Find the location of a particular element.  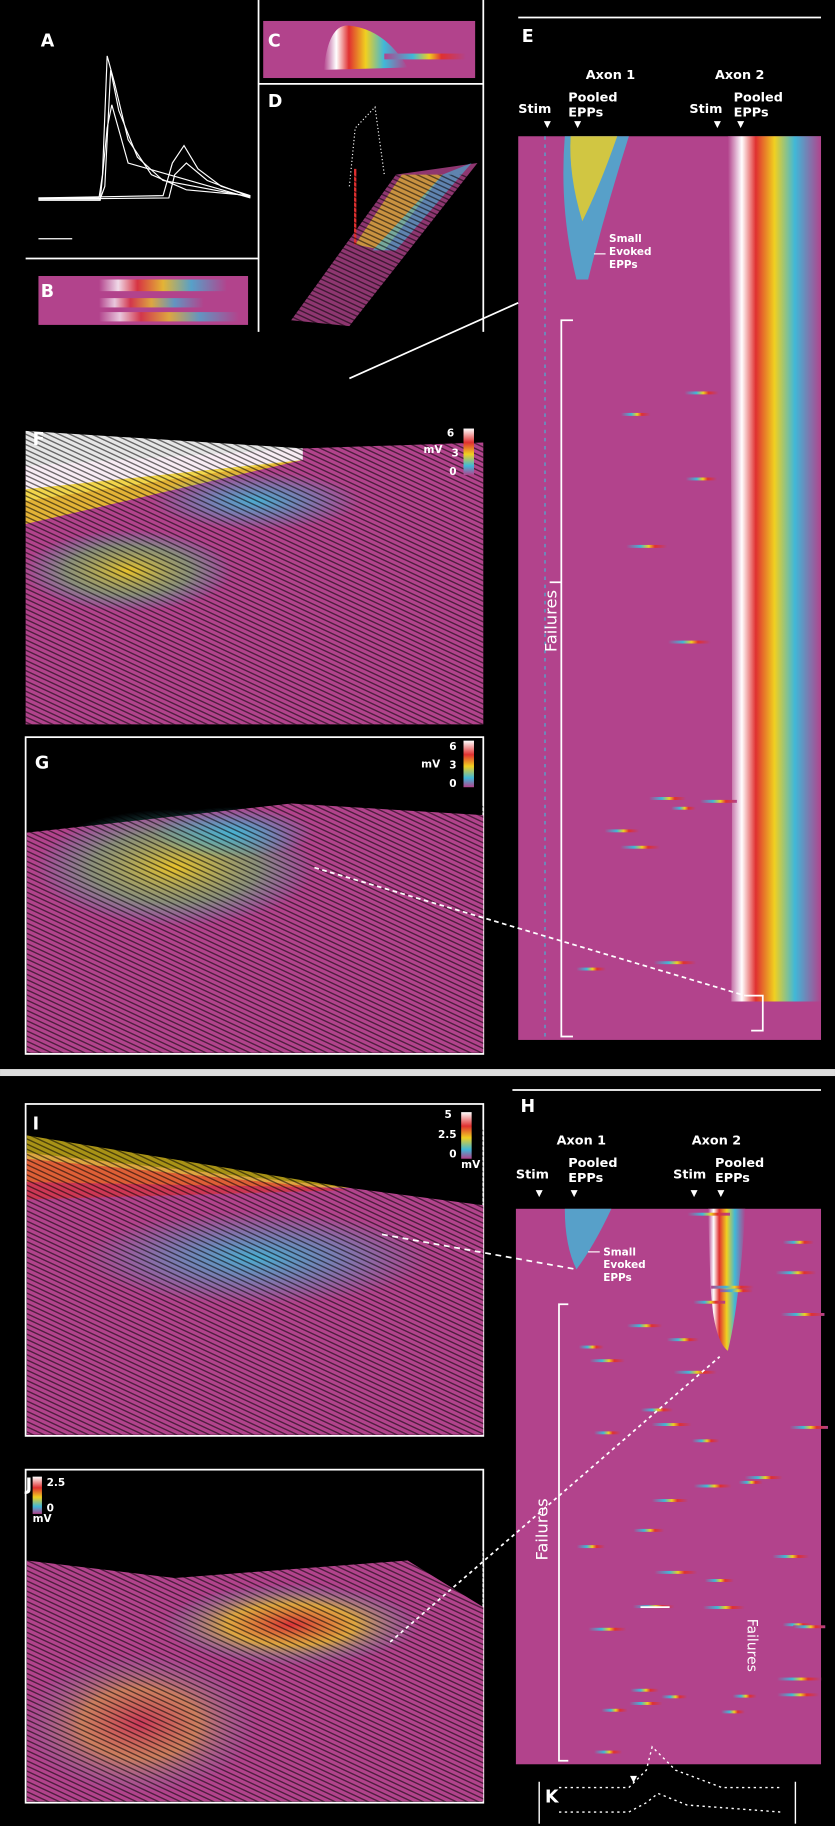

panel-label: J is located at coordinates (29, 1486).